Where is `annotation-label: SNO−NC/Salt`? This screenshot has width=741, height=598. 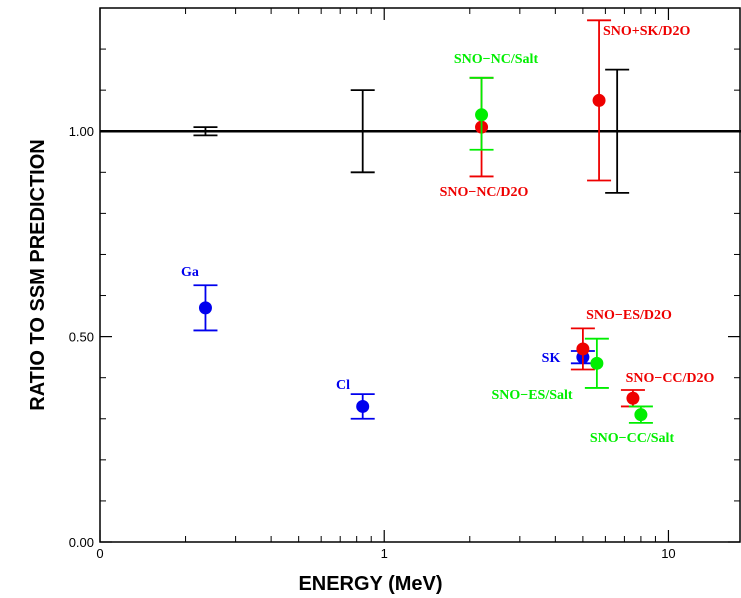
annotation-label: SNO−NC/Salt is located at coordinates (496, 59).